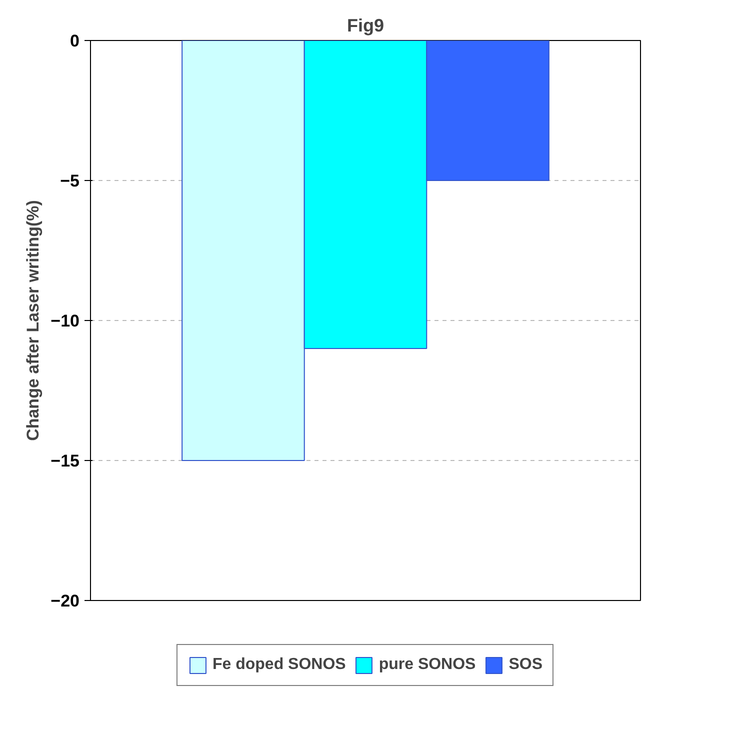 This screenshot has width=749, height=729. Describe the element at coordinates (75, 41) in the screenshot. I see `y-tick-label: 0` at that location.